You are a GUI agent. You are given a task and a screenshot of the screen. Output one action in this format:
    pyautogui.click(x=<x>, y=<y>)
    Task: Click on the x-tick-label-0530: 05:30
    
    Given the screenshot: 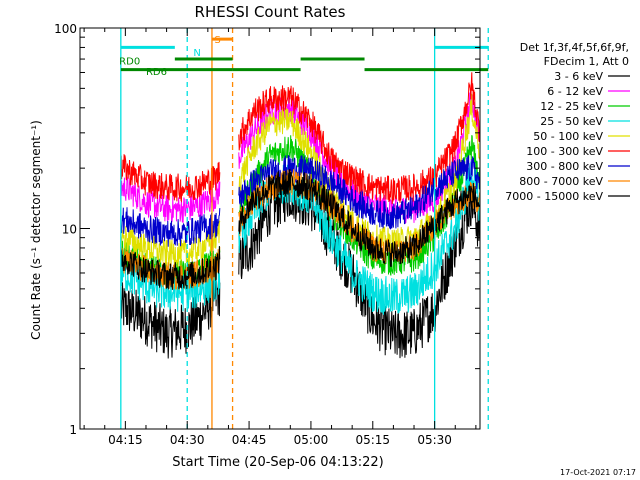 What is the action you would take?
    pyautogui.click(x=434, y=440)
    